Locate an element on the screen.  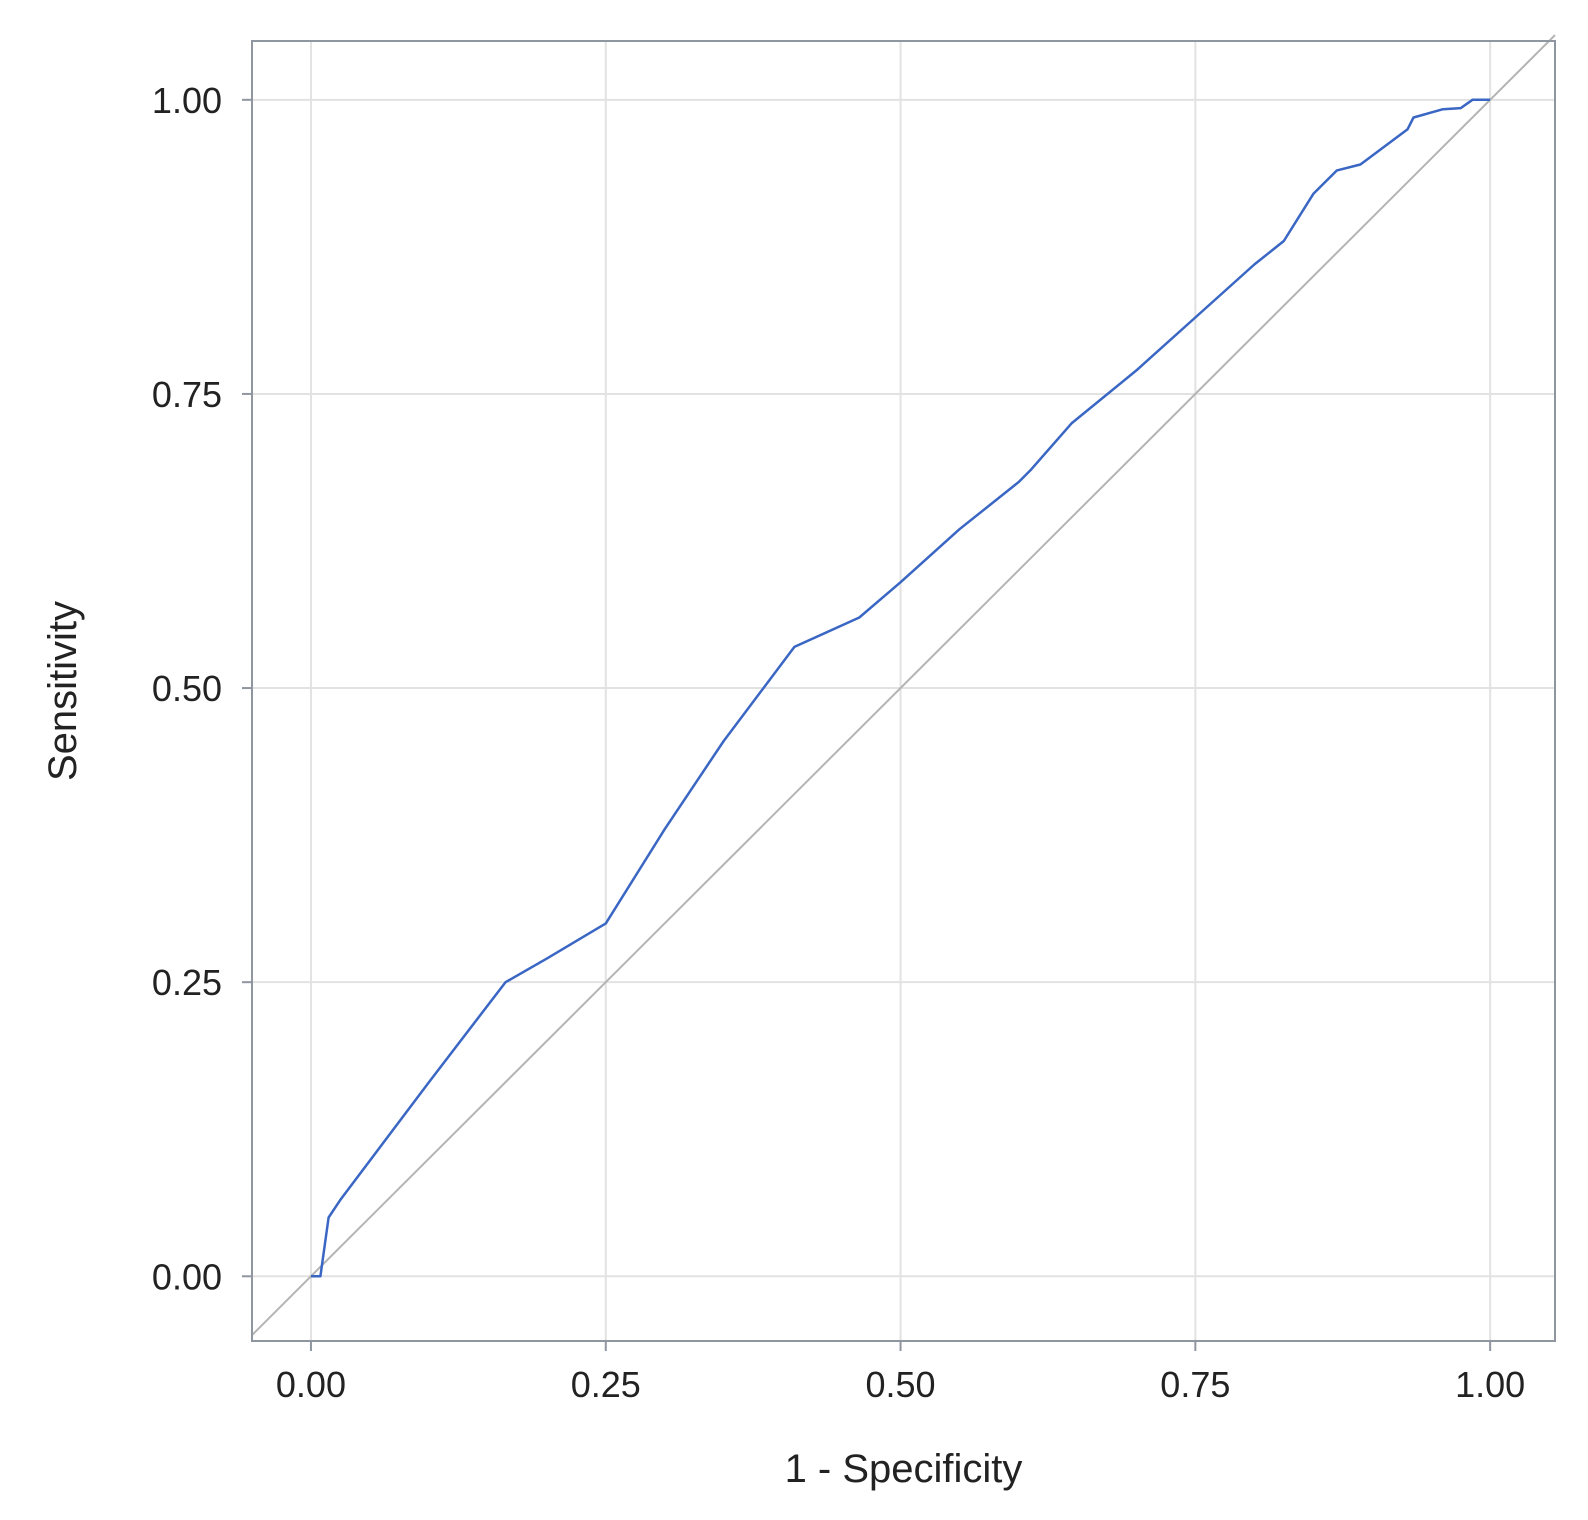
x-tick-label: 0.00 is located at coordinates (311, 1384).